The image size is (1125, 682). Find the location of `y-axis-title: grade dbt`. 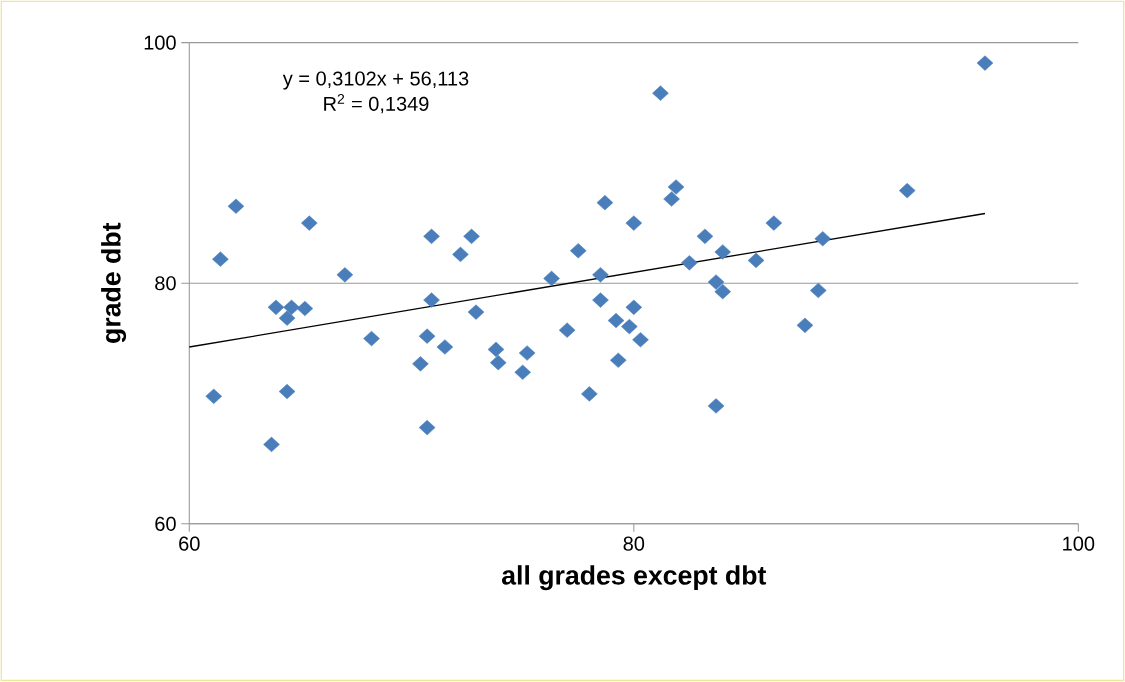

y-axis-title: grade dbt is located at coordinates (114, 282).